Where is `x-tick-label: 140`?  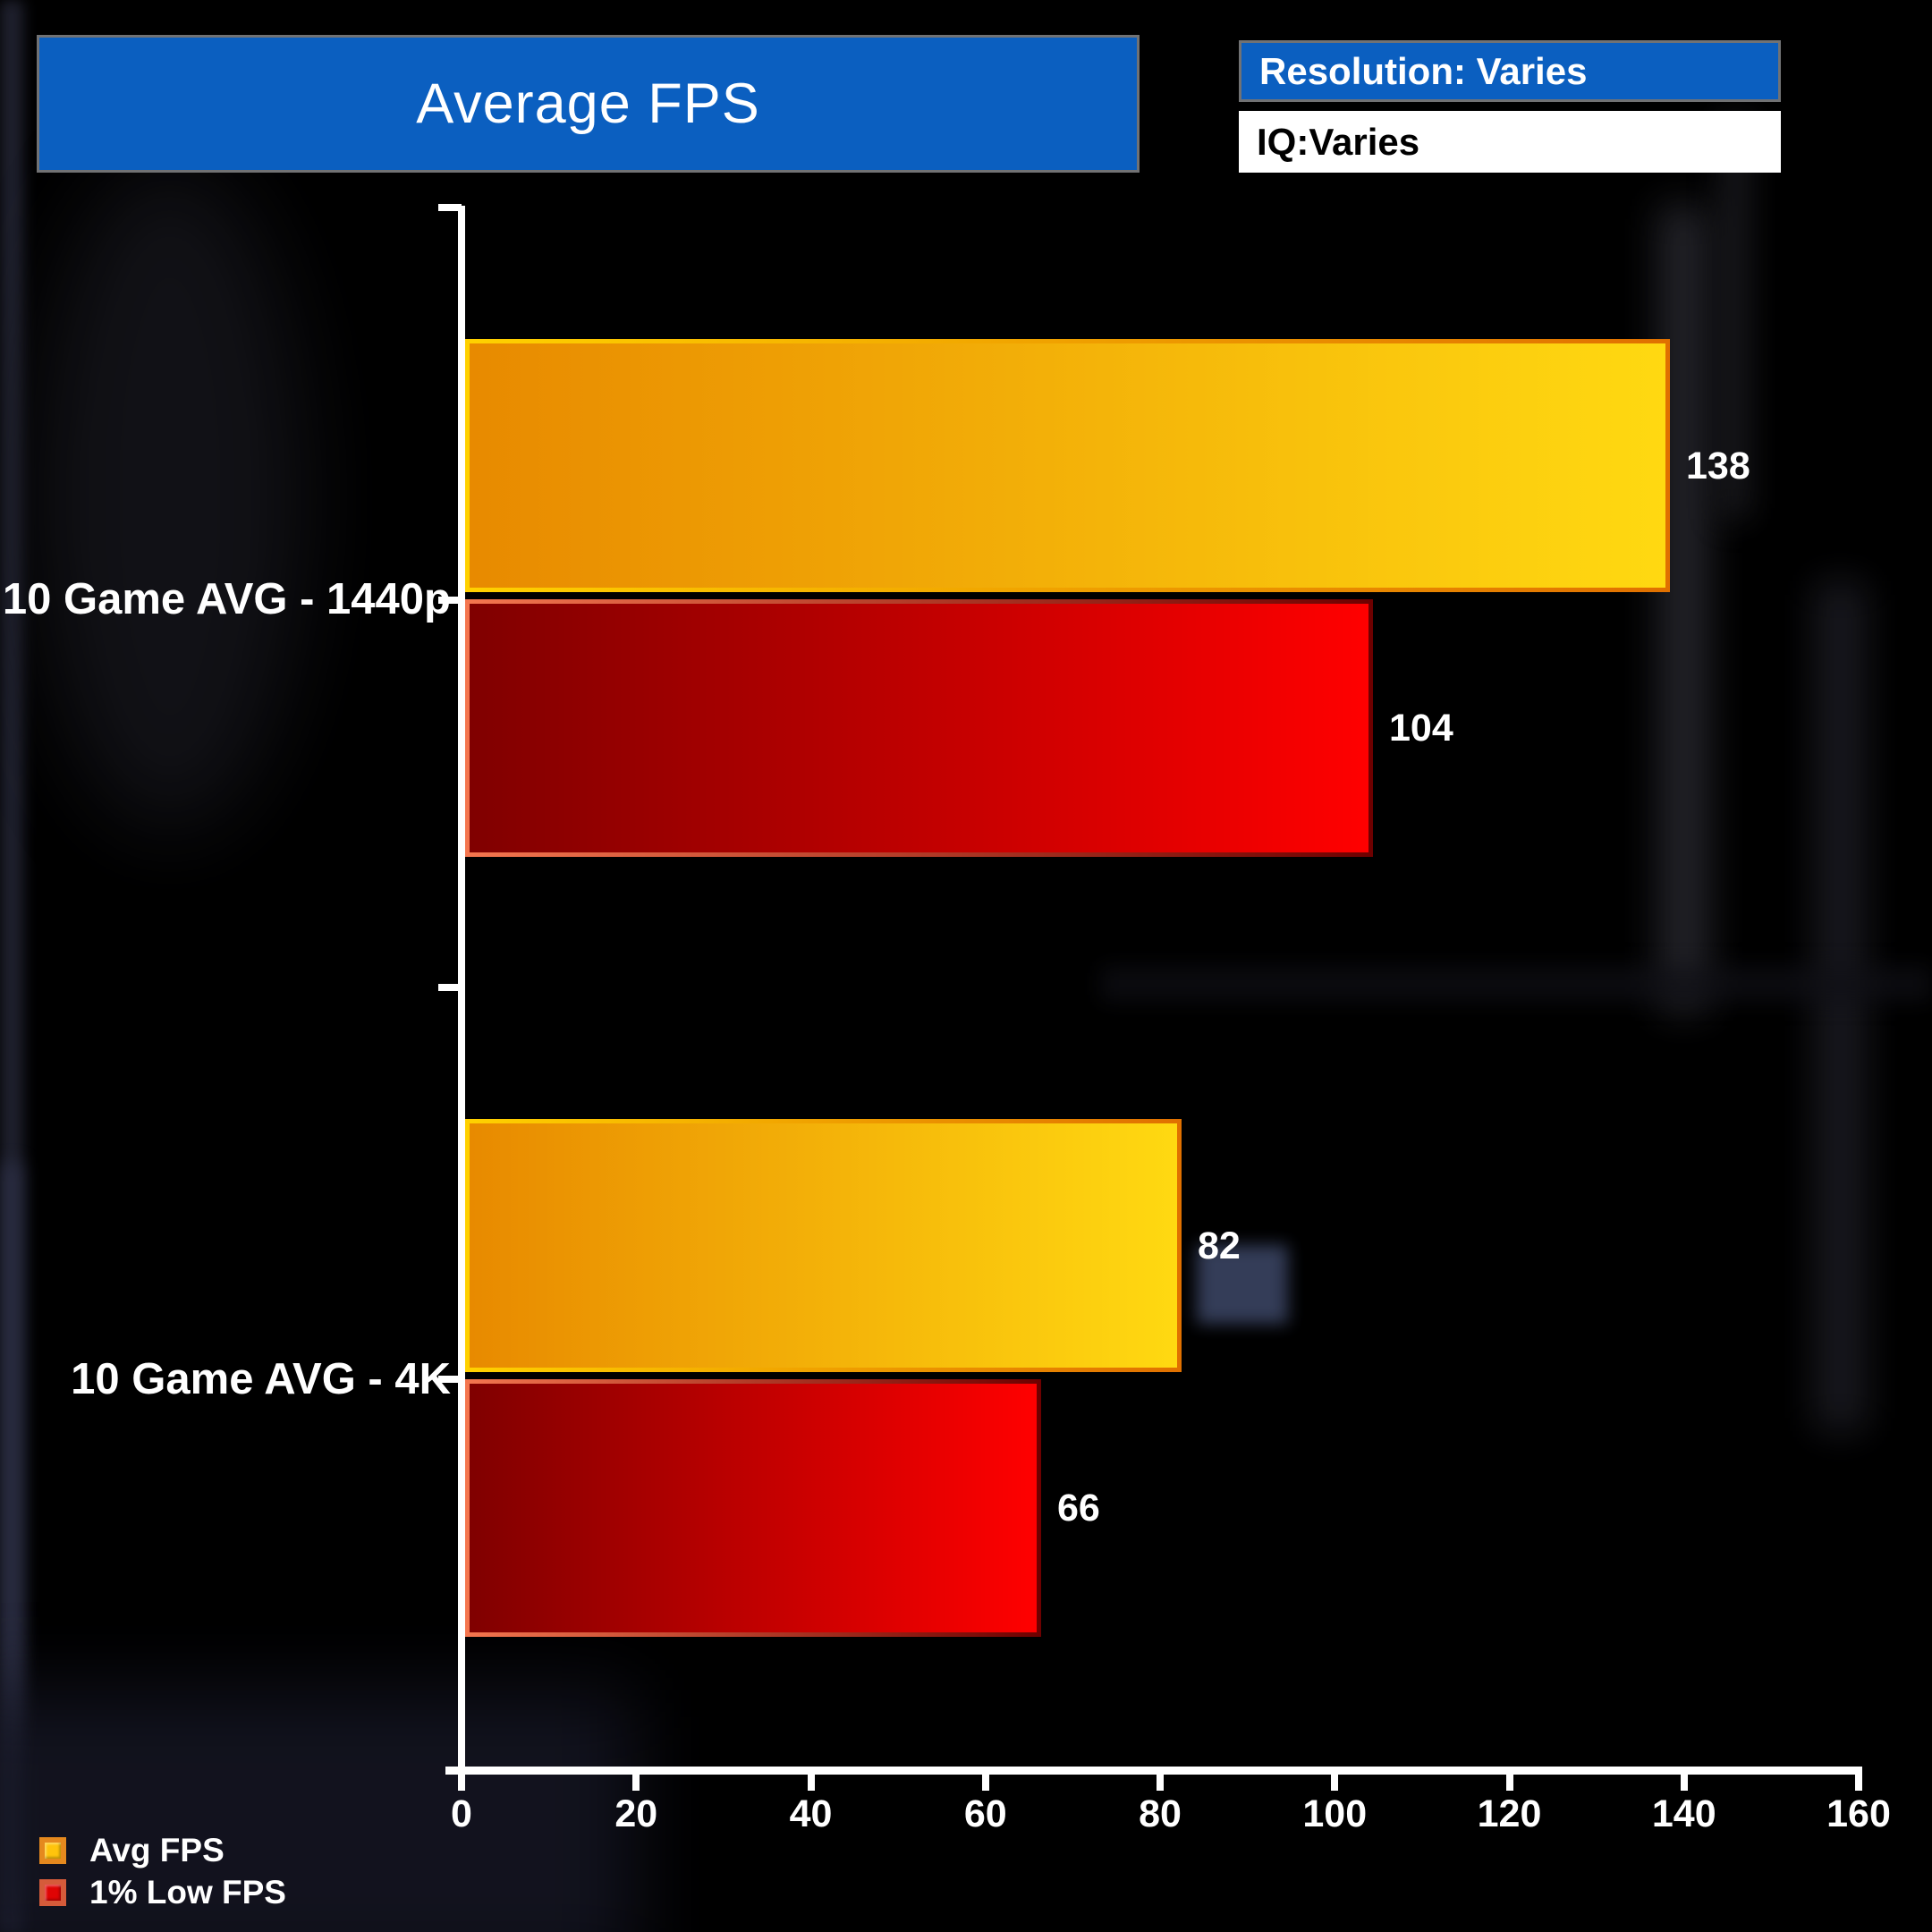
x-tick-label: 140 is located at coordinates (1683, 1813).